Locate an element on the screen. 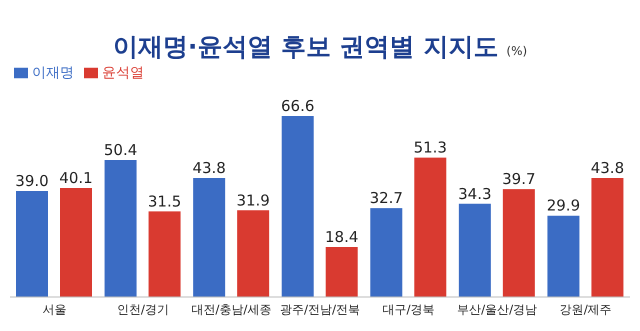 The width and height of the screenshot is (640, 331). data-label: 31.5 is located at coordinates (165, 201).